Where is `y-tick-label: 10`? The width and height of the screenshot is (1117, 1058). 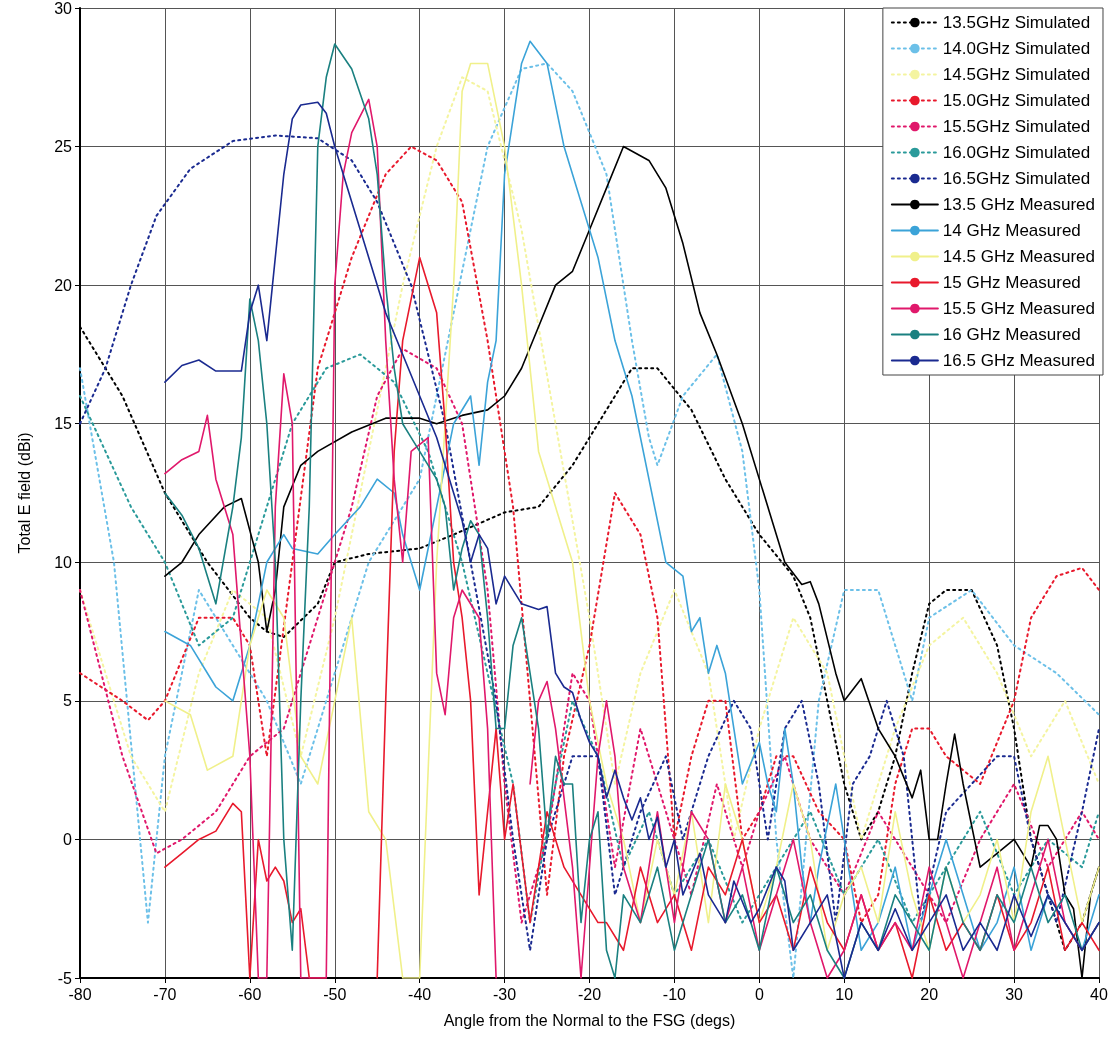 y-tick-label: 10 is located at coordinates (63, 562).